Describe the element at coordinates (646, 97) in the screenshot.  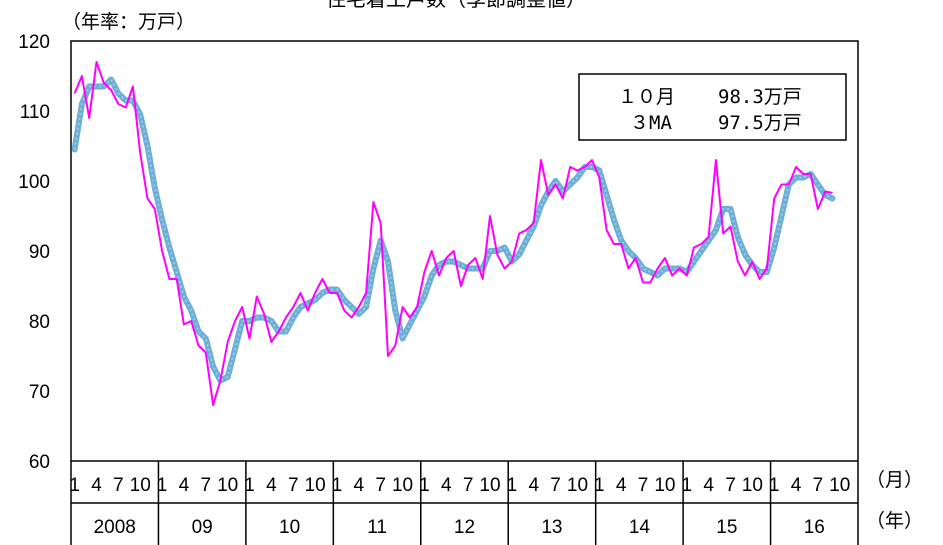
I see `legend-line1-label: １０月` at that location.